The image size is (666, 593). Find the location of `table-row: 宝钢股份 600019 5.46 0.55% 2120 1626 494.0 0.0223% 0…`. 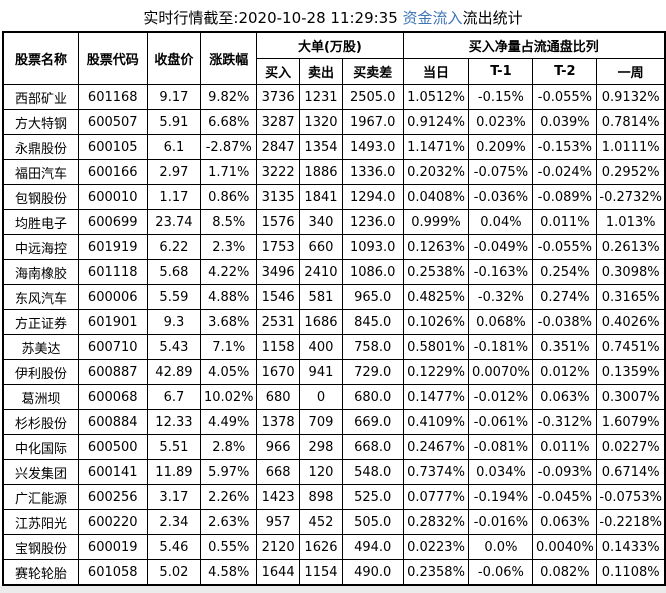

table-row: 宝钢股份 600019 5.46 0.55% 2120 1626 494.0 0.0223% 0… is located at coordinates (334, 547).